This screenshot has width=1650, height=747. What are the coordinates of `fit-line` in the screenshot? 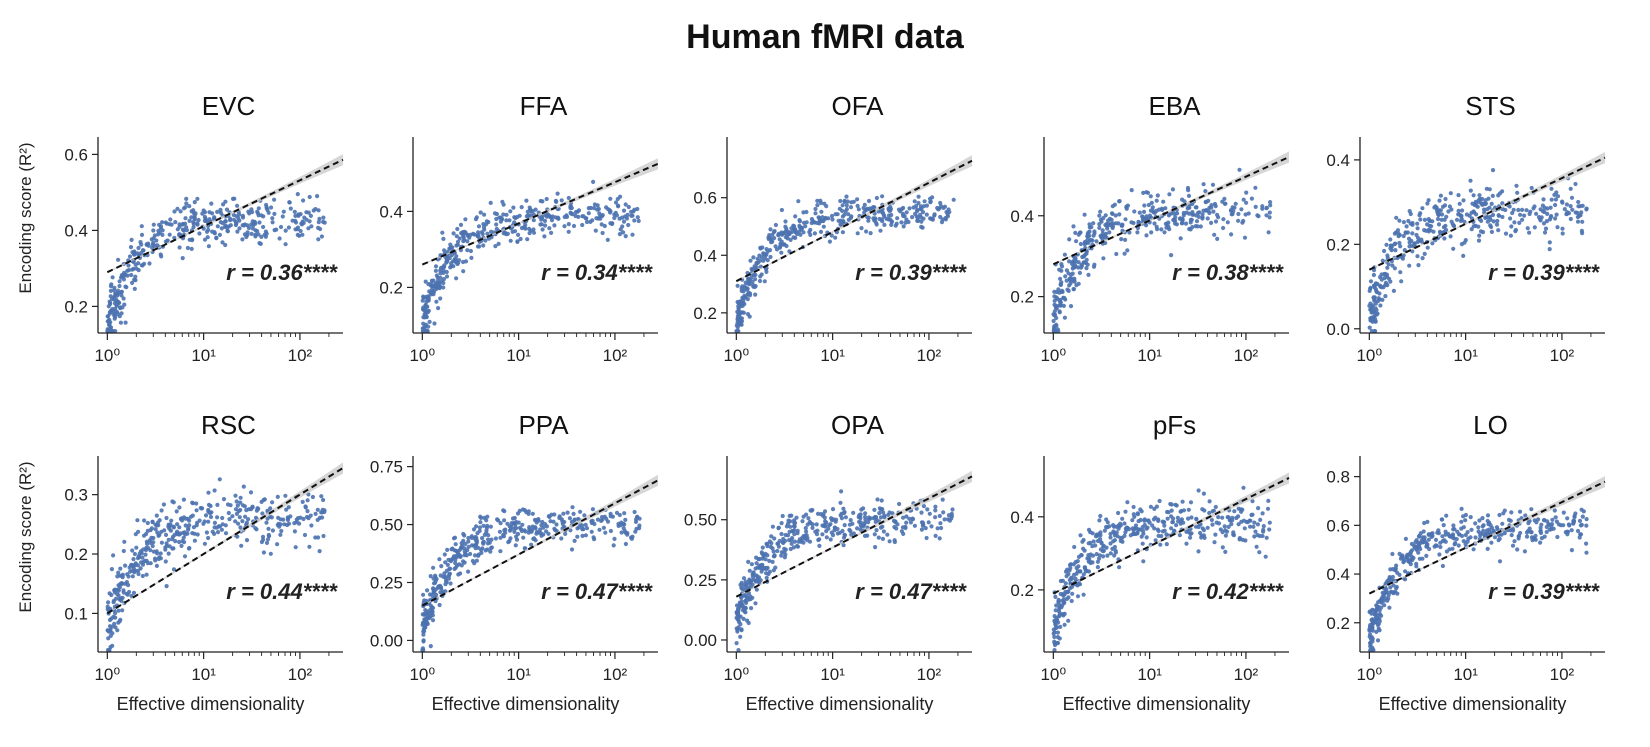 It's located at (1171, 536).